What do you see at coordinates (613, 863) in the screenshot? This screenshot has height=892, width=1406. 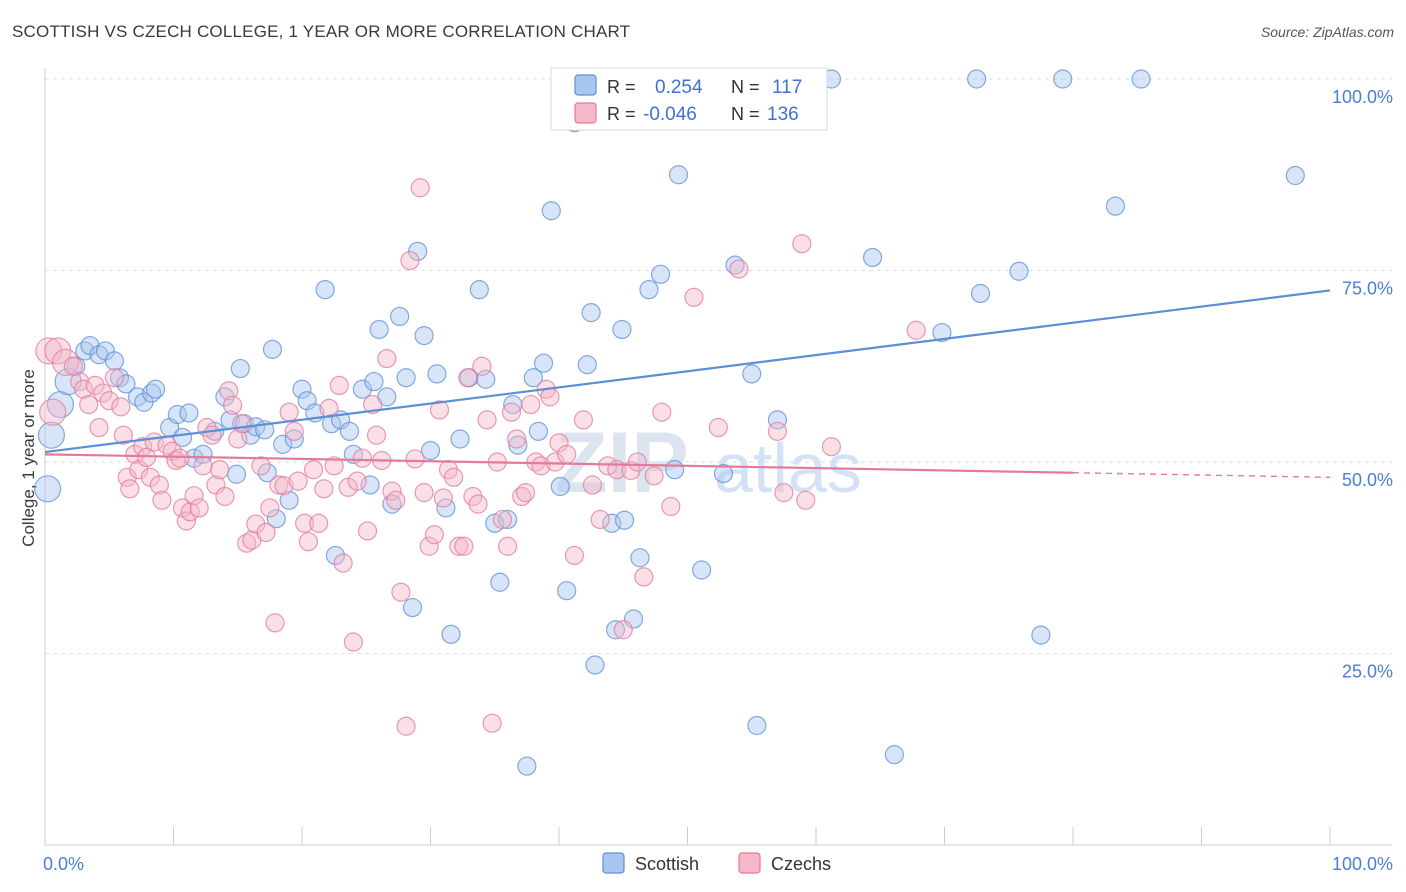 I see `legend-swatch-scottish-bottom` at bounding box center [613, 863].